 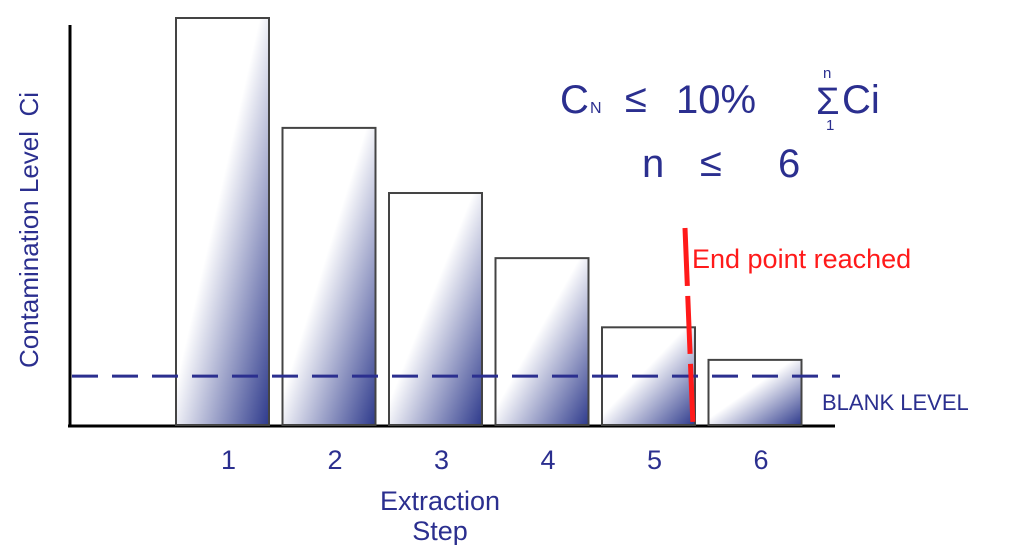 I want to click on end-point-label: End point reached, so click(x=801, y=259).